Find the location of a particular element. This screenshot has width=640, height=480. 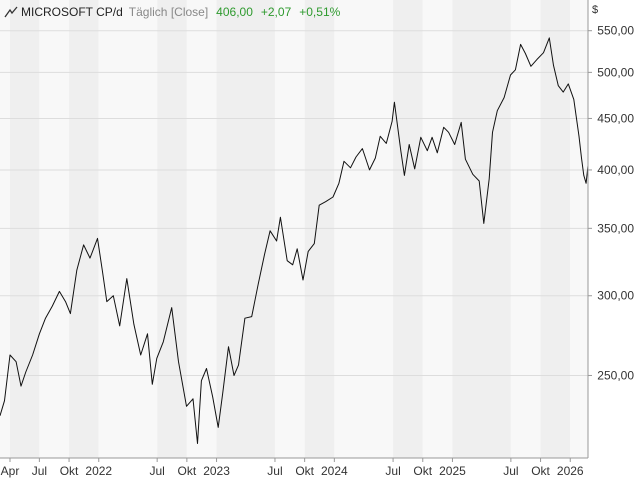

last-price: 406,00 is located at coordinates (234, 12).